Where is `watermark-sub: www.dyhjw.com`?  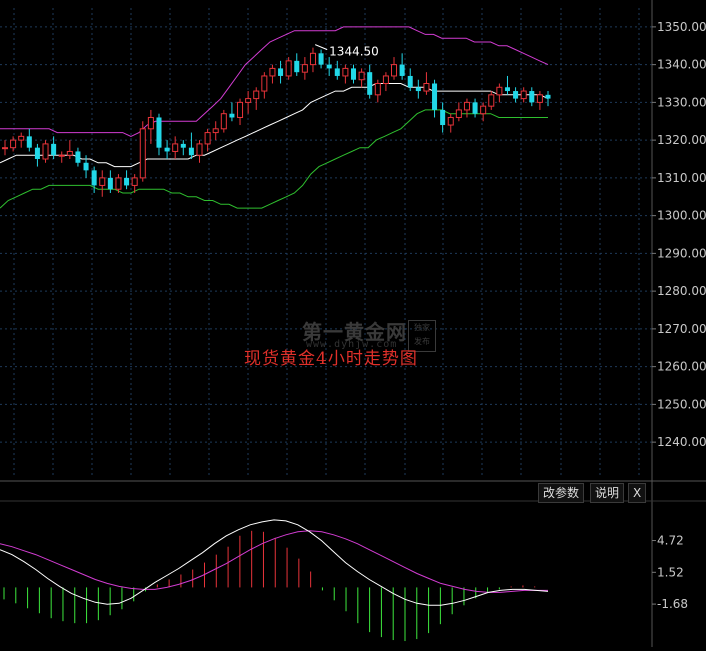
watermark-sub: www.dyhjw.com is located at coordinates (352, 344).